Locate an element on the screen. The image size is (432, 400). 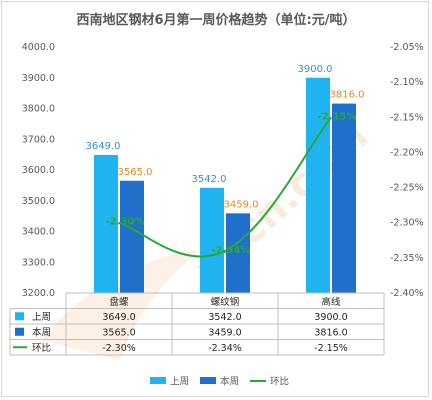
y-left-tick-label: 3600.0 is located at coordinates (38, 170).